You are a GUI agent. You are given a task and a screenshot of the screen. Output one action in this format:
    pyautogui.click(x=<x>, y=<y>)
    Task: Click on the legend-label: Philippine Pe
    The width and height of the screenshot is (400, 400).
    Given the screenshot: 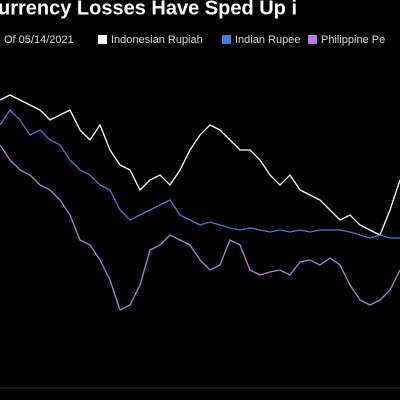 What is the action you would take?
    pyautogui.click(x=353, y=40)
    